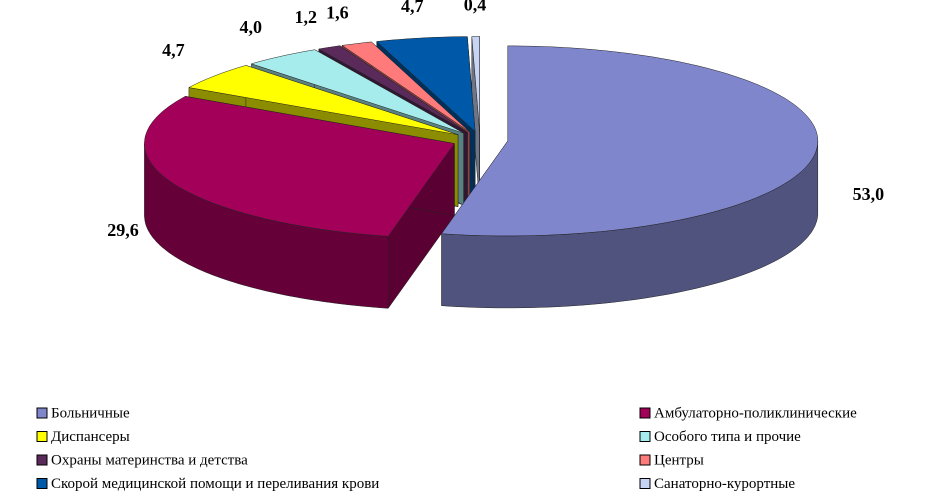  What do you see at coordinates (475, 7) in the screenshot?
I see `data-label: 0,4` at bounding box center [475, 7].